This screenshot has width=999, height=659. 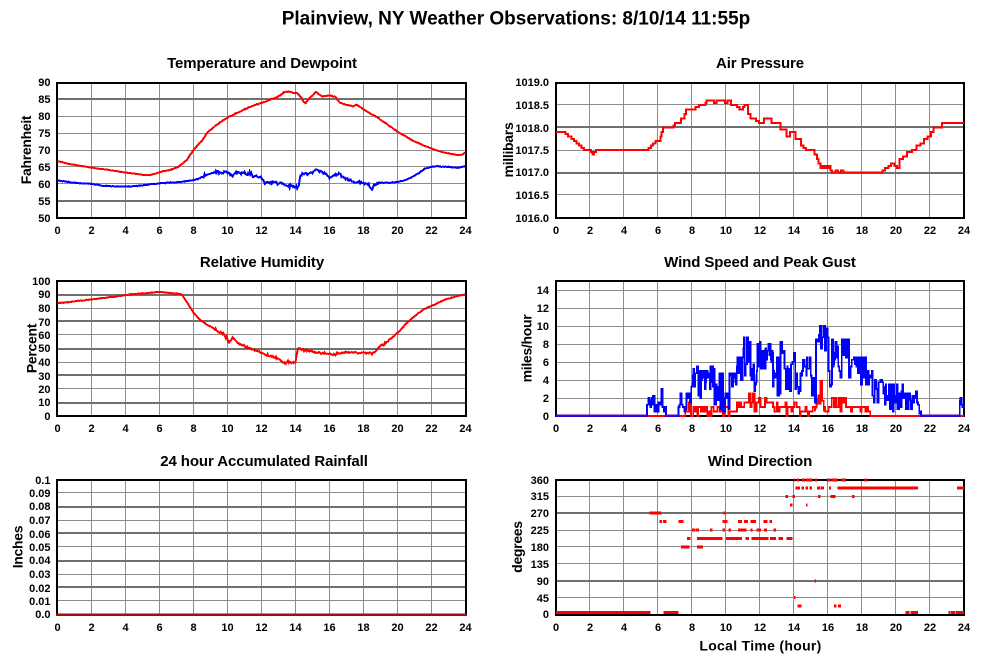 I want to click on svg-text: Percent, so click(x=32, y=348).